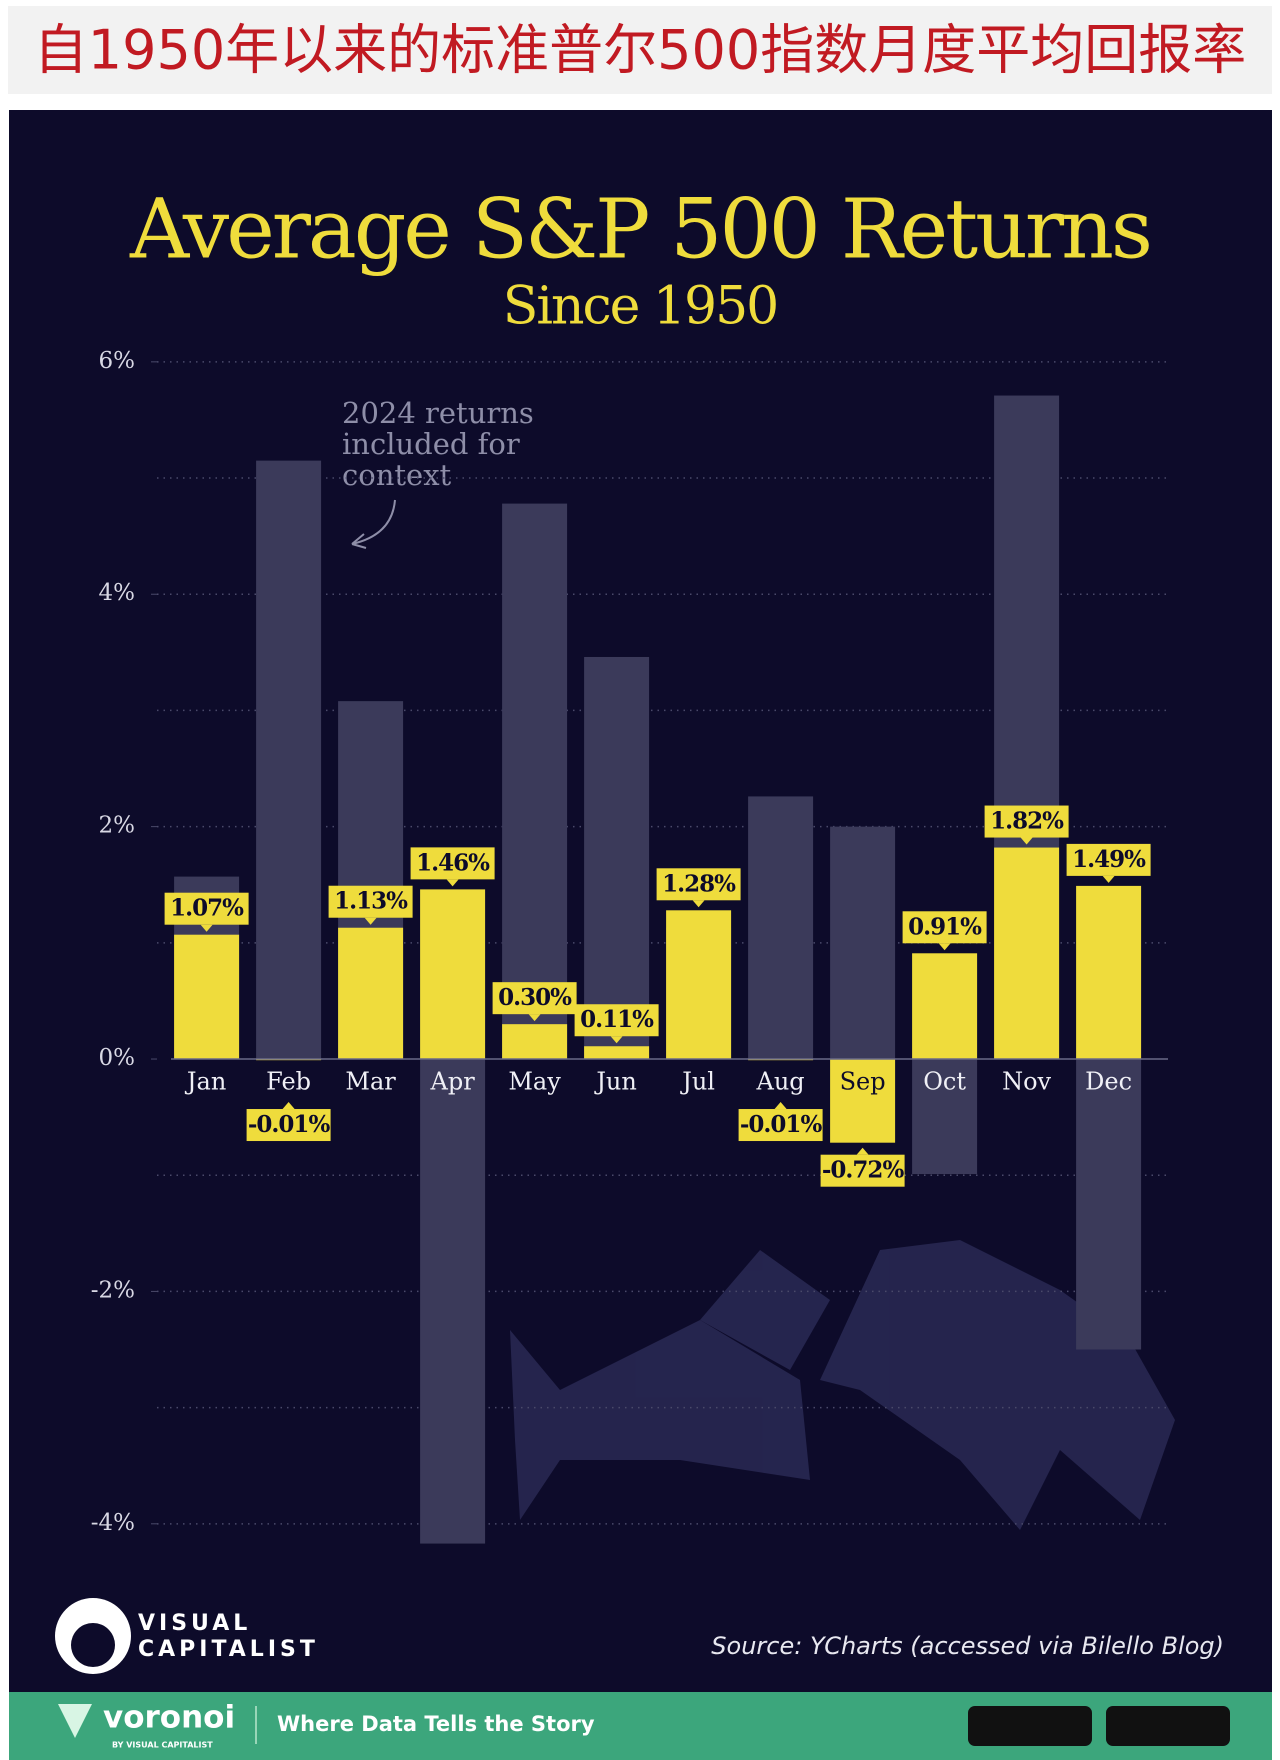 The height and width of the screenshot is (1760, 1280). Describe the element at coordinates (113, 1523) in the screenshot. I see `y-tick-label: -4%` at that location.